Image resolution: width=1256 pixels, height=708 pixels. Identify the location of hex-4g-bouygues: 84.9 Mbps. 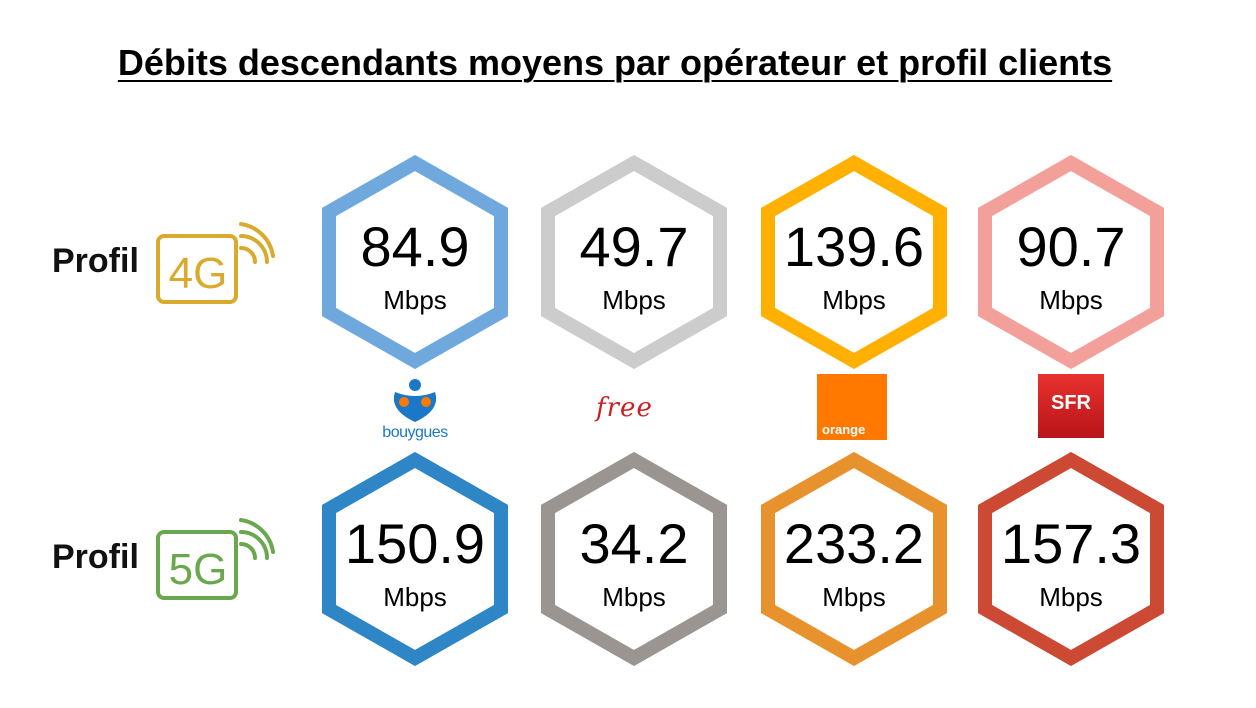
(415, 262).